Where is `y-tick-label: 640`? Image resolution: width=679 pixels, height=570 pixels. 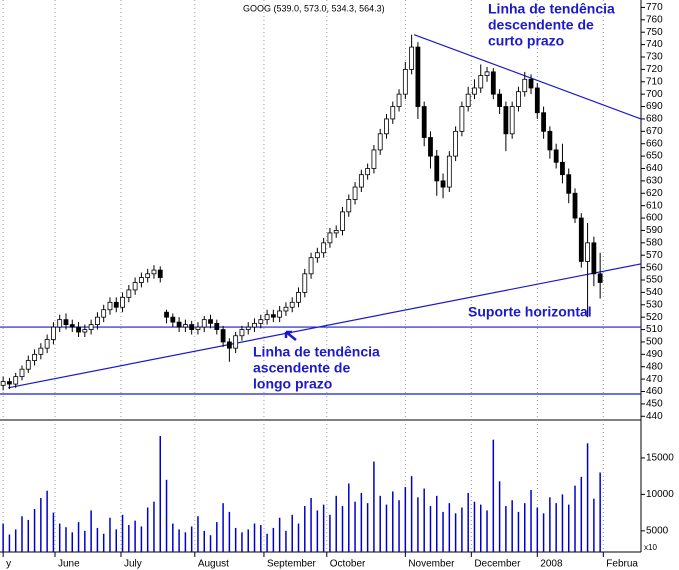 y-tick-label: 640 is located at coordinates (654, 168).